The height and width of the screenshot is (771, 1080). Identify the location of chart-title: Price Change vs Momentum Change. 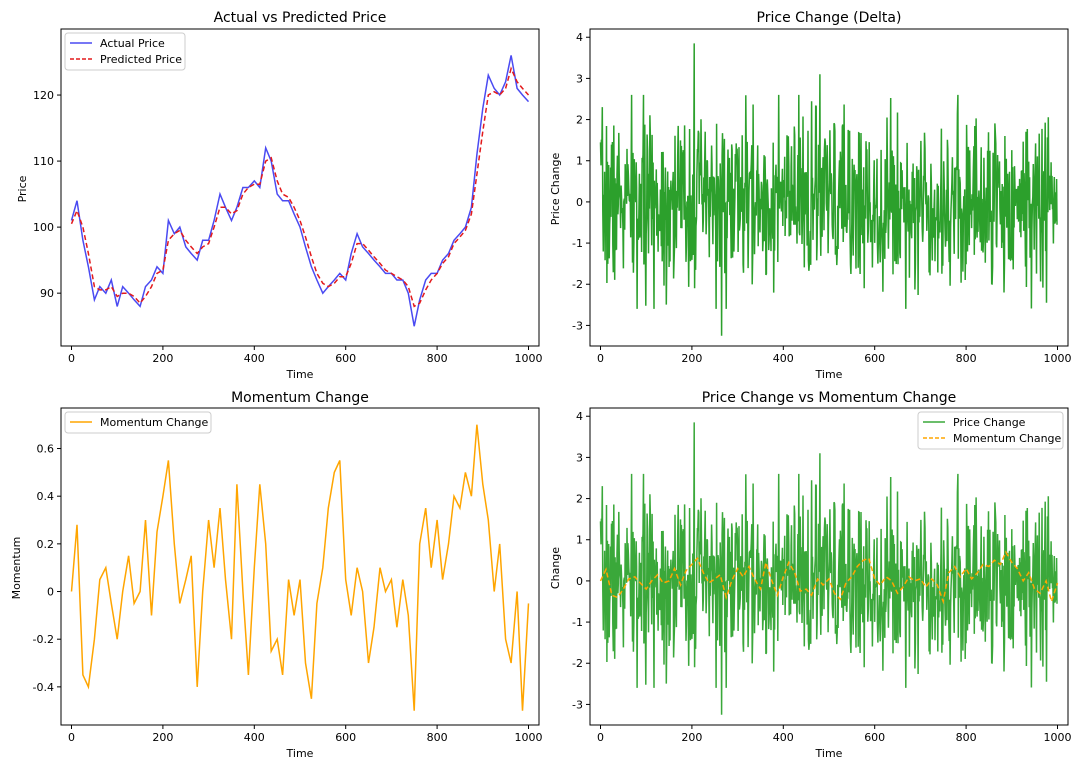
(829, 398).